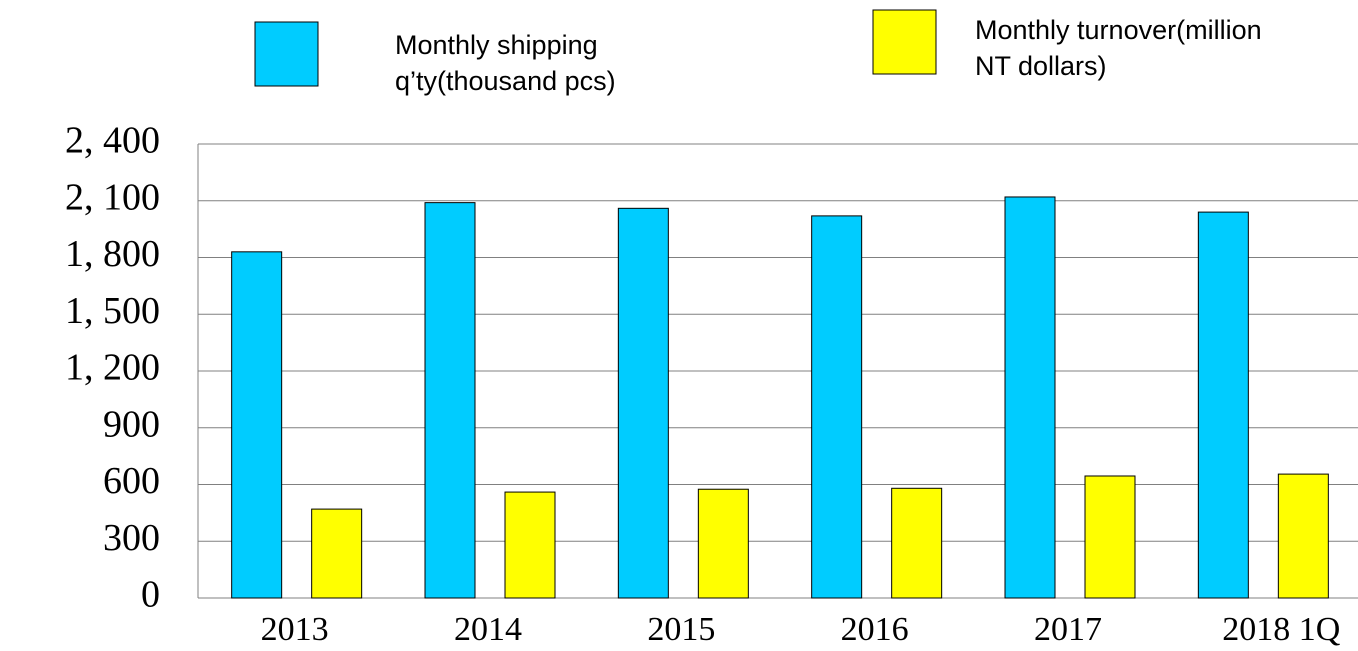 The width and height of the screenshot is (1358, 651). I want to click on y-tick-label: 900, so click(131, 424).